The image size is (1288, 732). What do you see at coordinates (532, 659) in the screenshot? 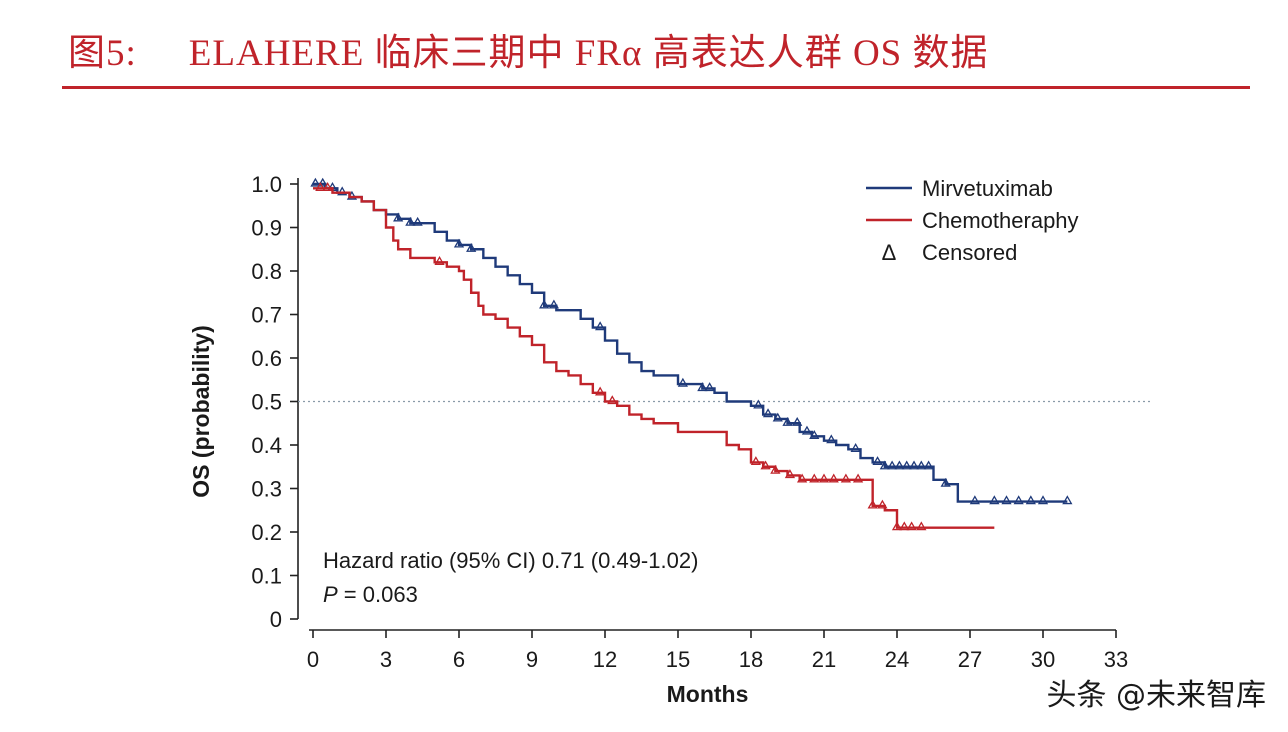
I see `x-tick-label: 9` at bounding box center [532, 659].